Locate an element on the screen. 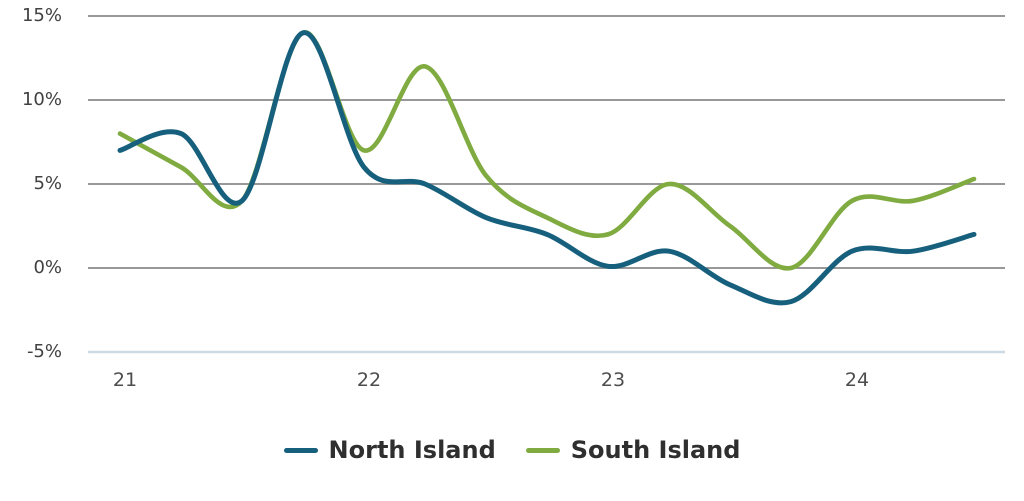 This screenshot has width=1024, height=501. legend-swatch-north-island is located at coordinates (300, 450).